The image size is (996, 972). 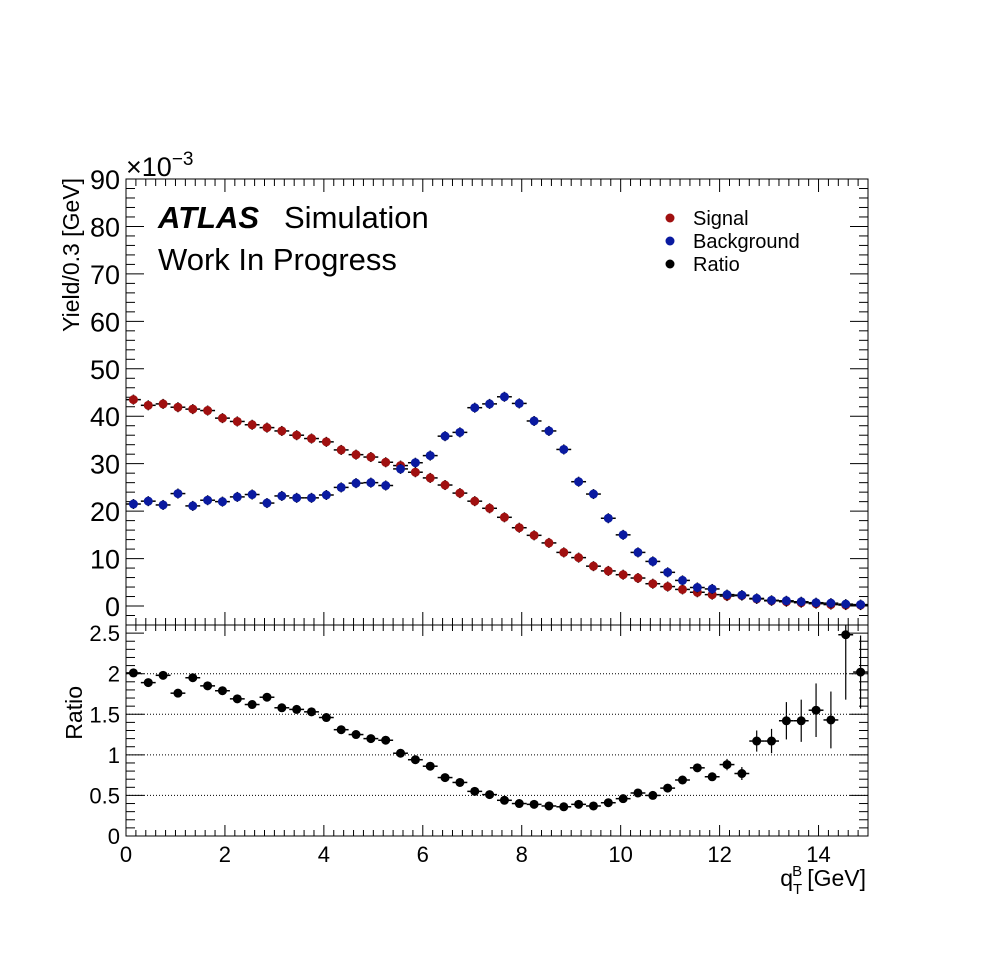 I want to click on legend-signal-label: Signal, so click(x=721, y=219).